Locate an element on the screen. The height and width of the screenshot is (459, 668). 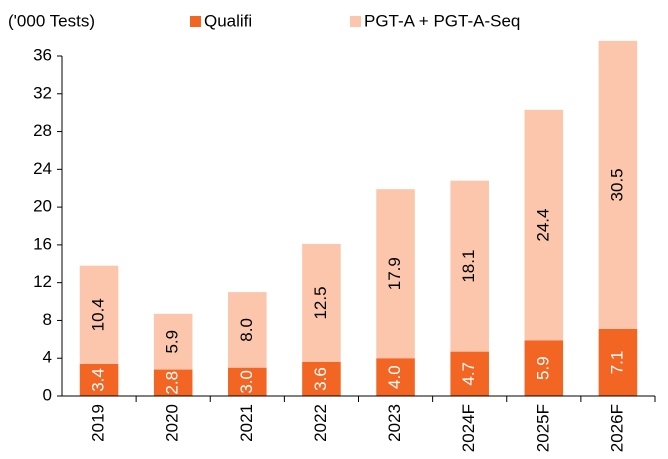
value-label: 2.8 is located at coordinates (172, 383).